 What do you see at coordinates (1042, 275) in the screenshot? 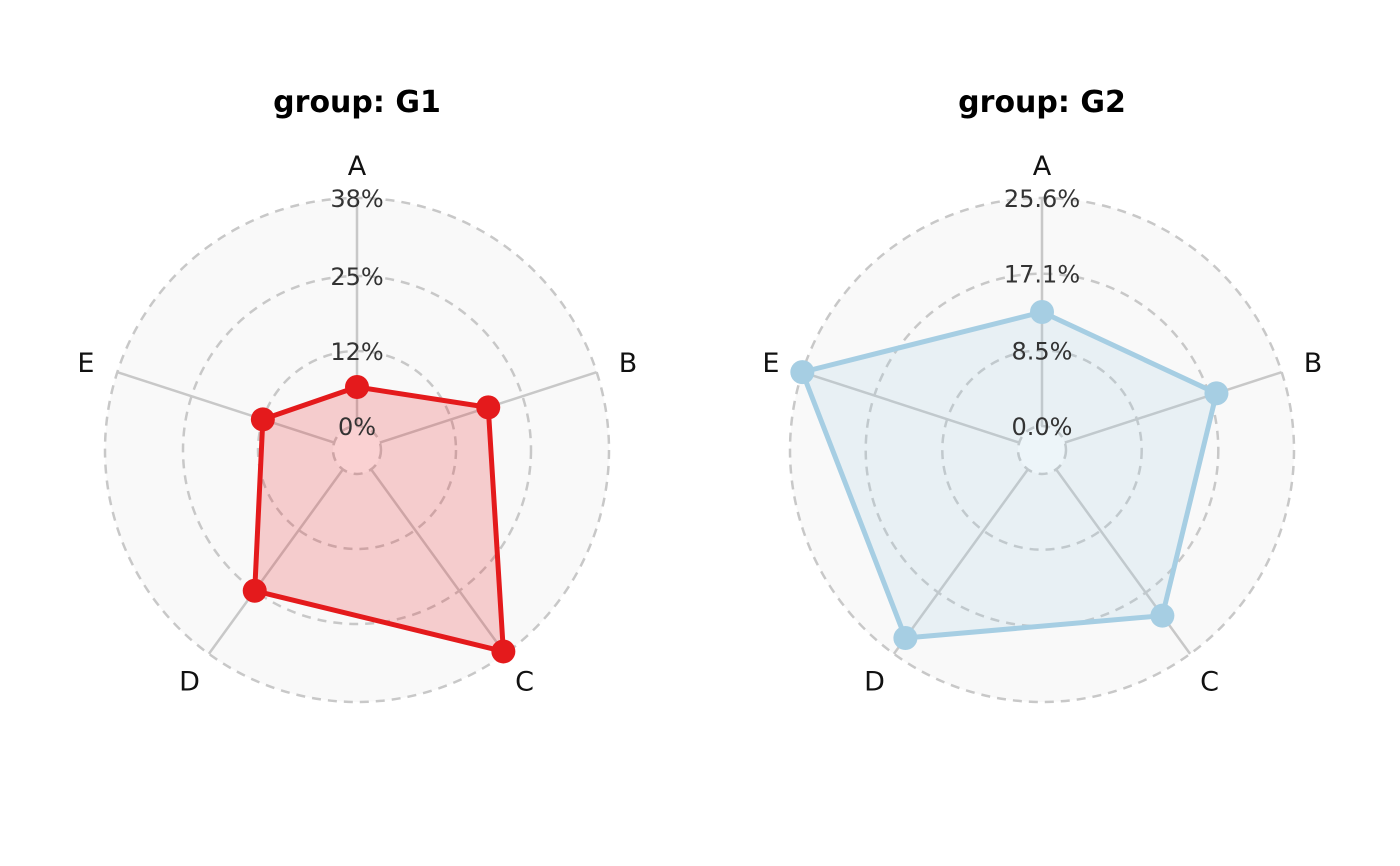
I see `tick-label: 17.1%` at bounding box center [1042, 275].